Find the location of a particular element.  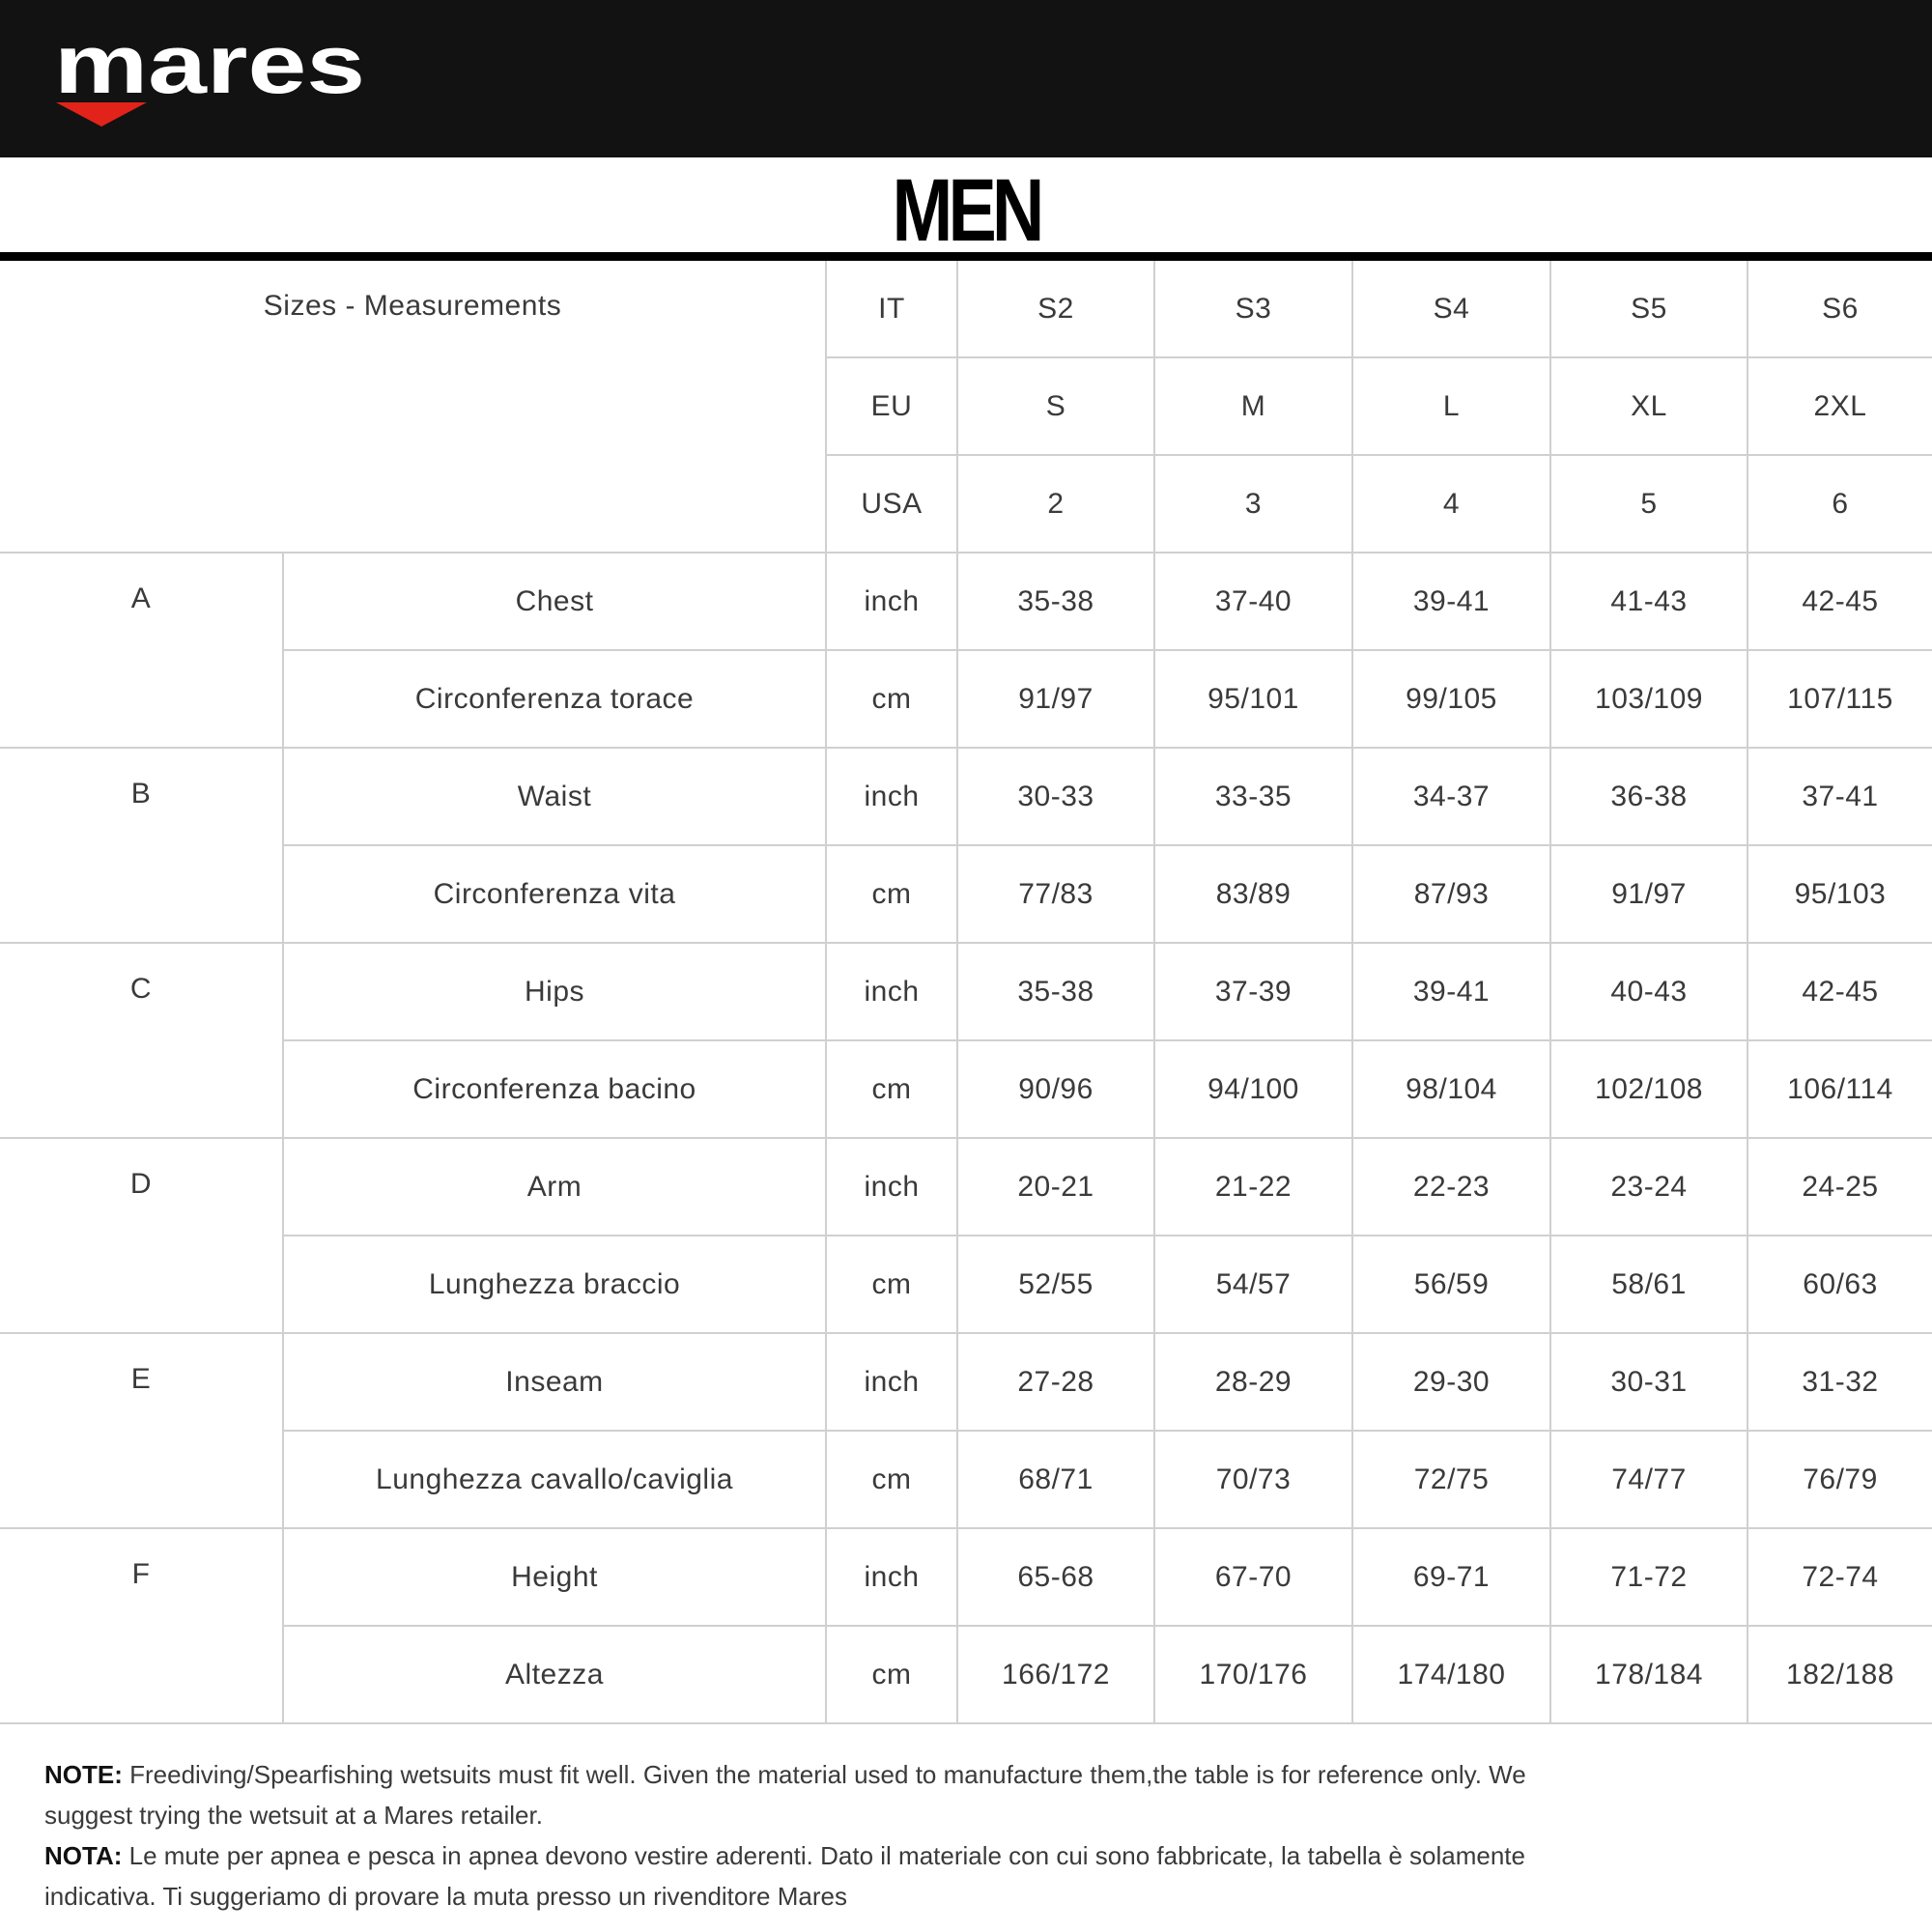

size-cell: 4 is located at coordinates (1451, 504).